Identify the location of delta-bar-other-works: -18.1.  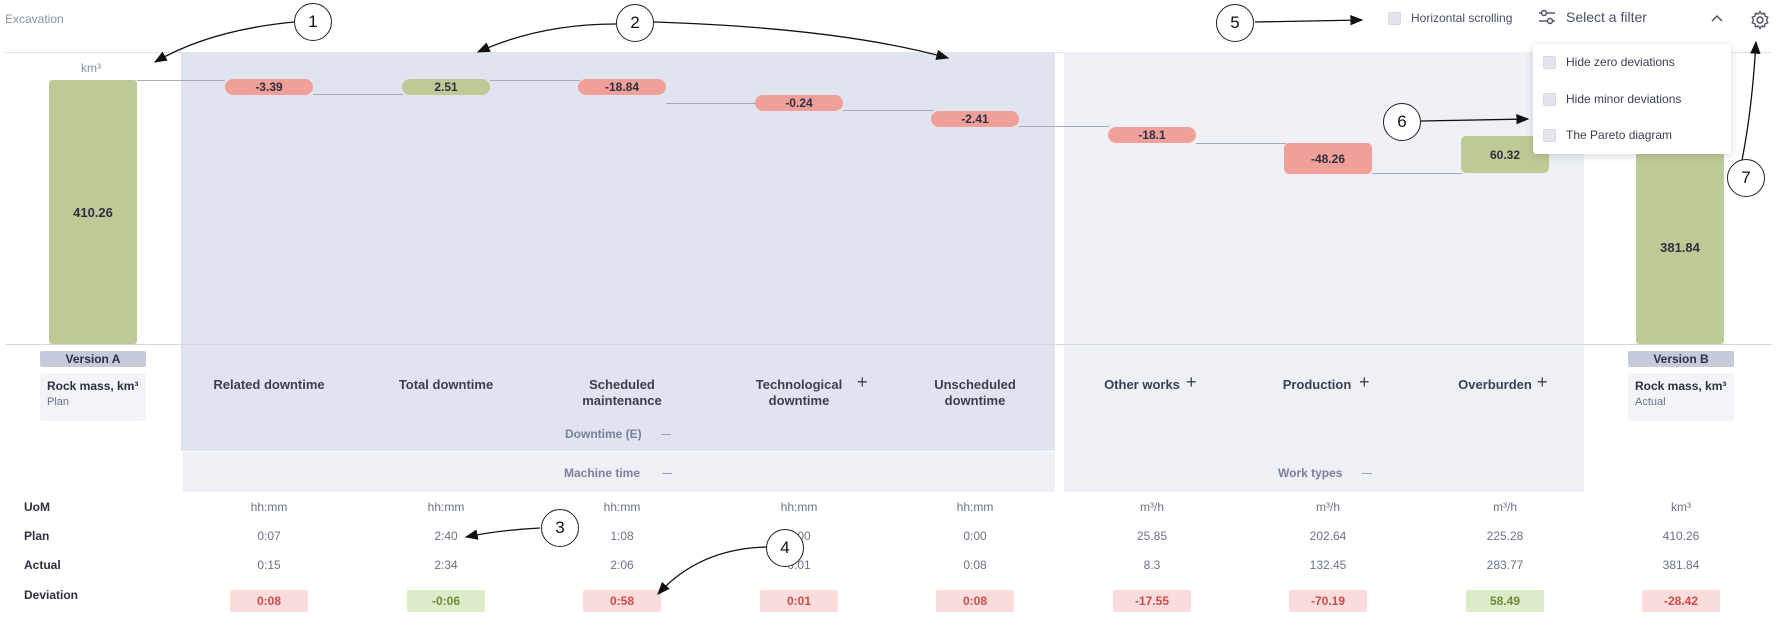
(1152, 135).